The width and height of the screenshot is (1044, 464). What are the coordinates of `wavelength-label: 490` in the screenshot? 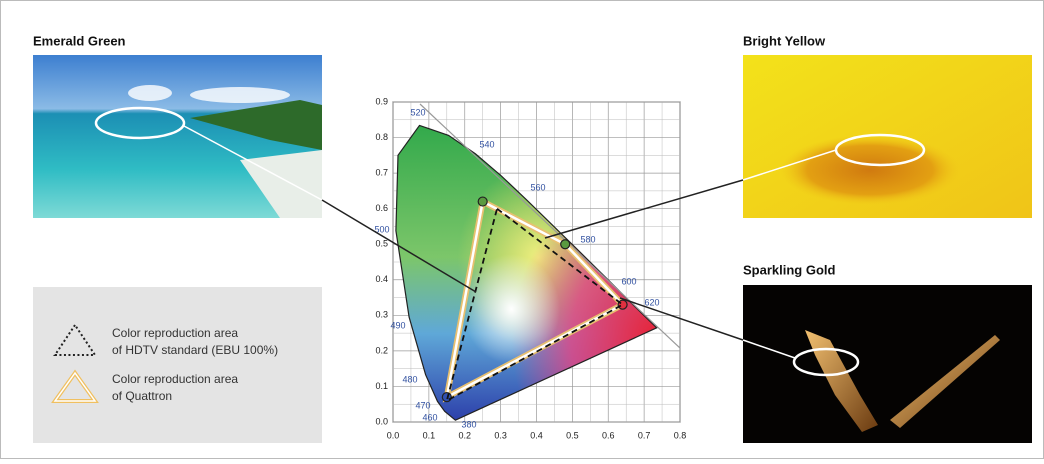 It's located at (397, 325).